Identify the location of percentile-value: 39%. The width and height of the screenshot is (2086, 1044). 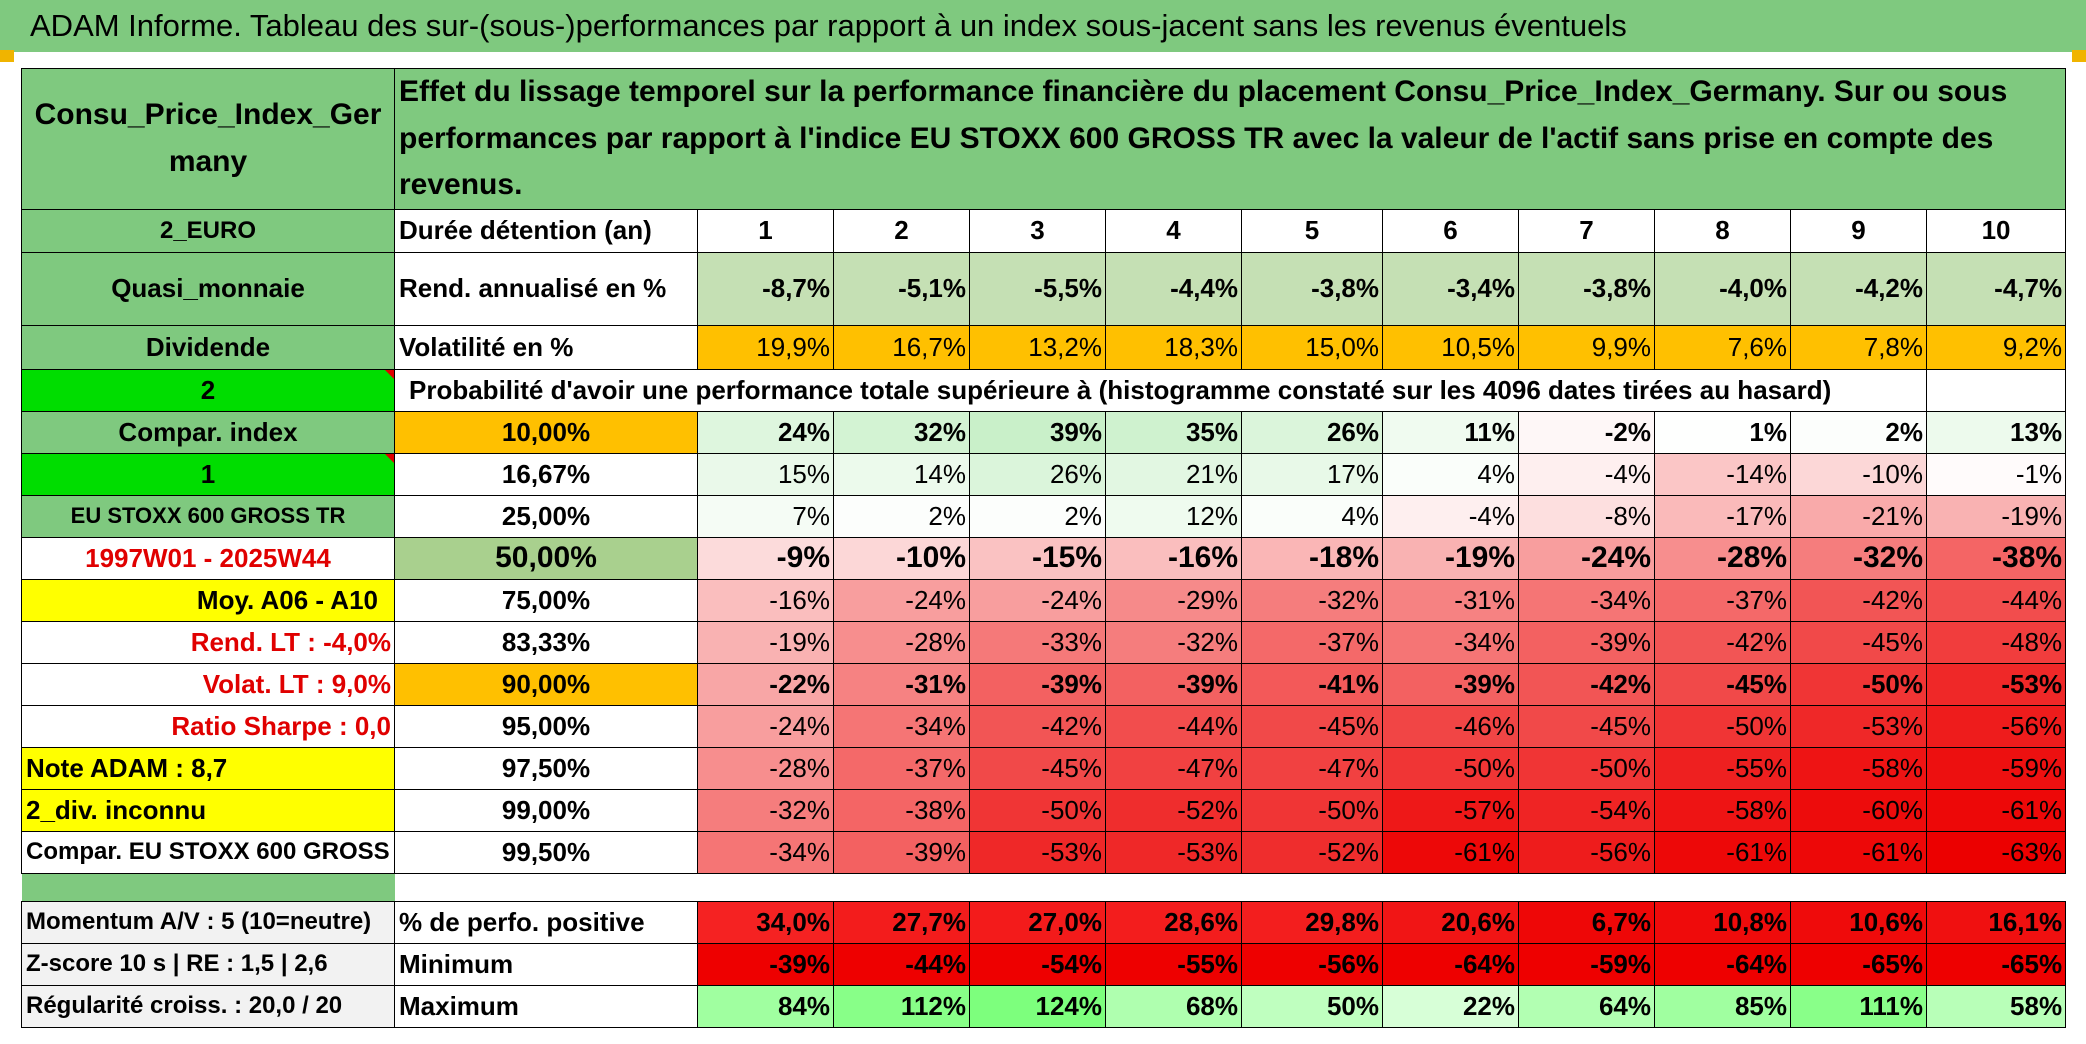
(1037, 432).